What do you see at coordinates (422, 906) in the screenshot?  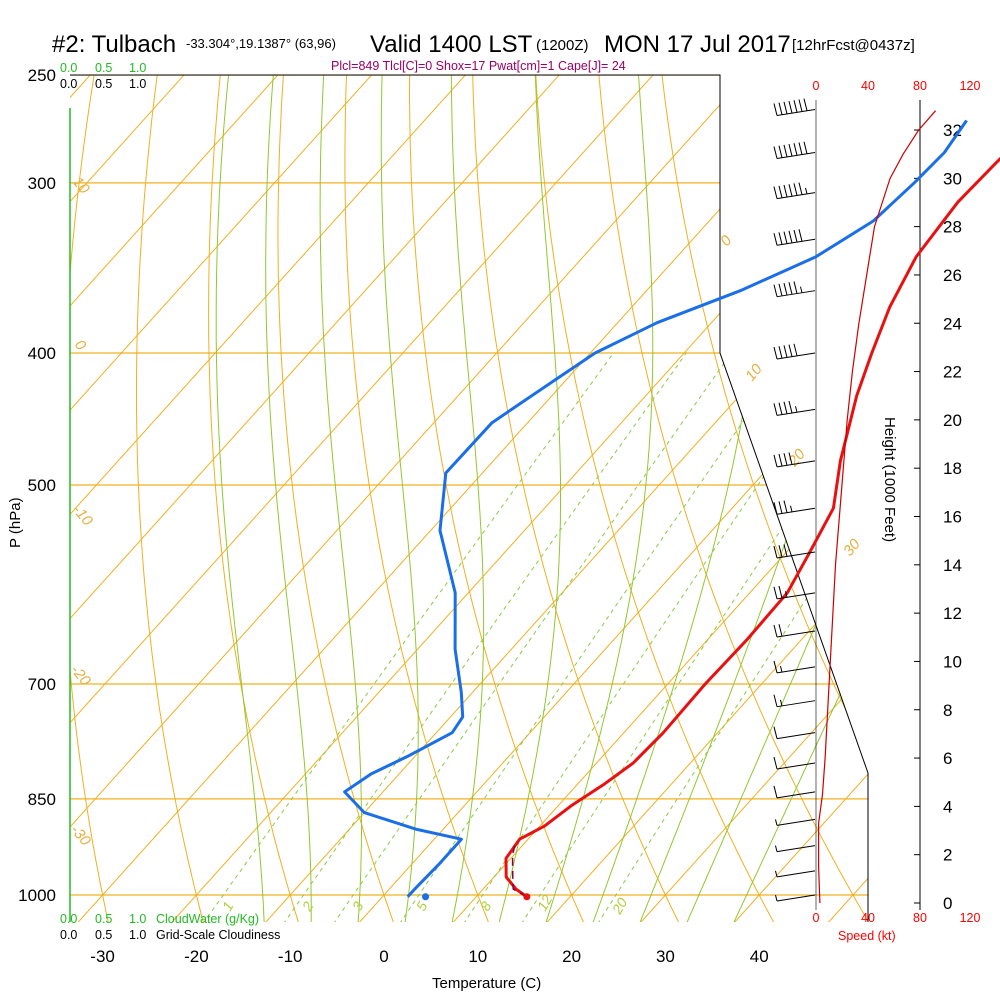 I see `mixing-ratio-label: 5` at bounding box center [422, 906].